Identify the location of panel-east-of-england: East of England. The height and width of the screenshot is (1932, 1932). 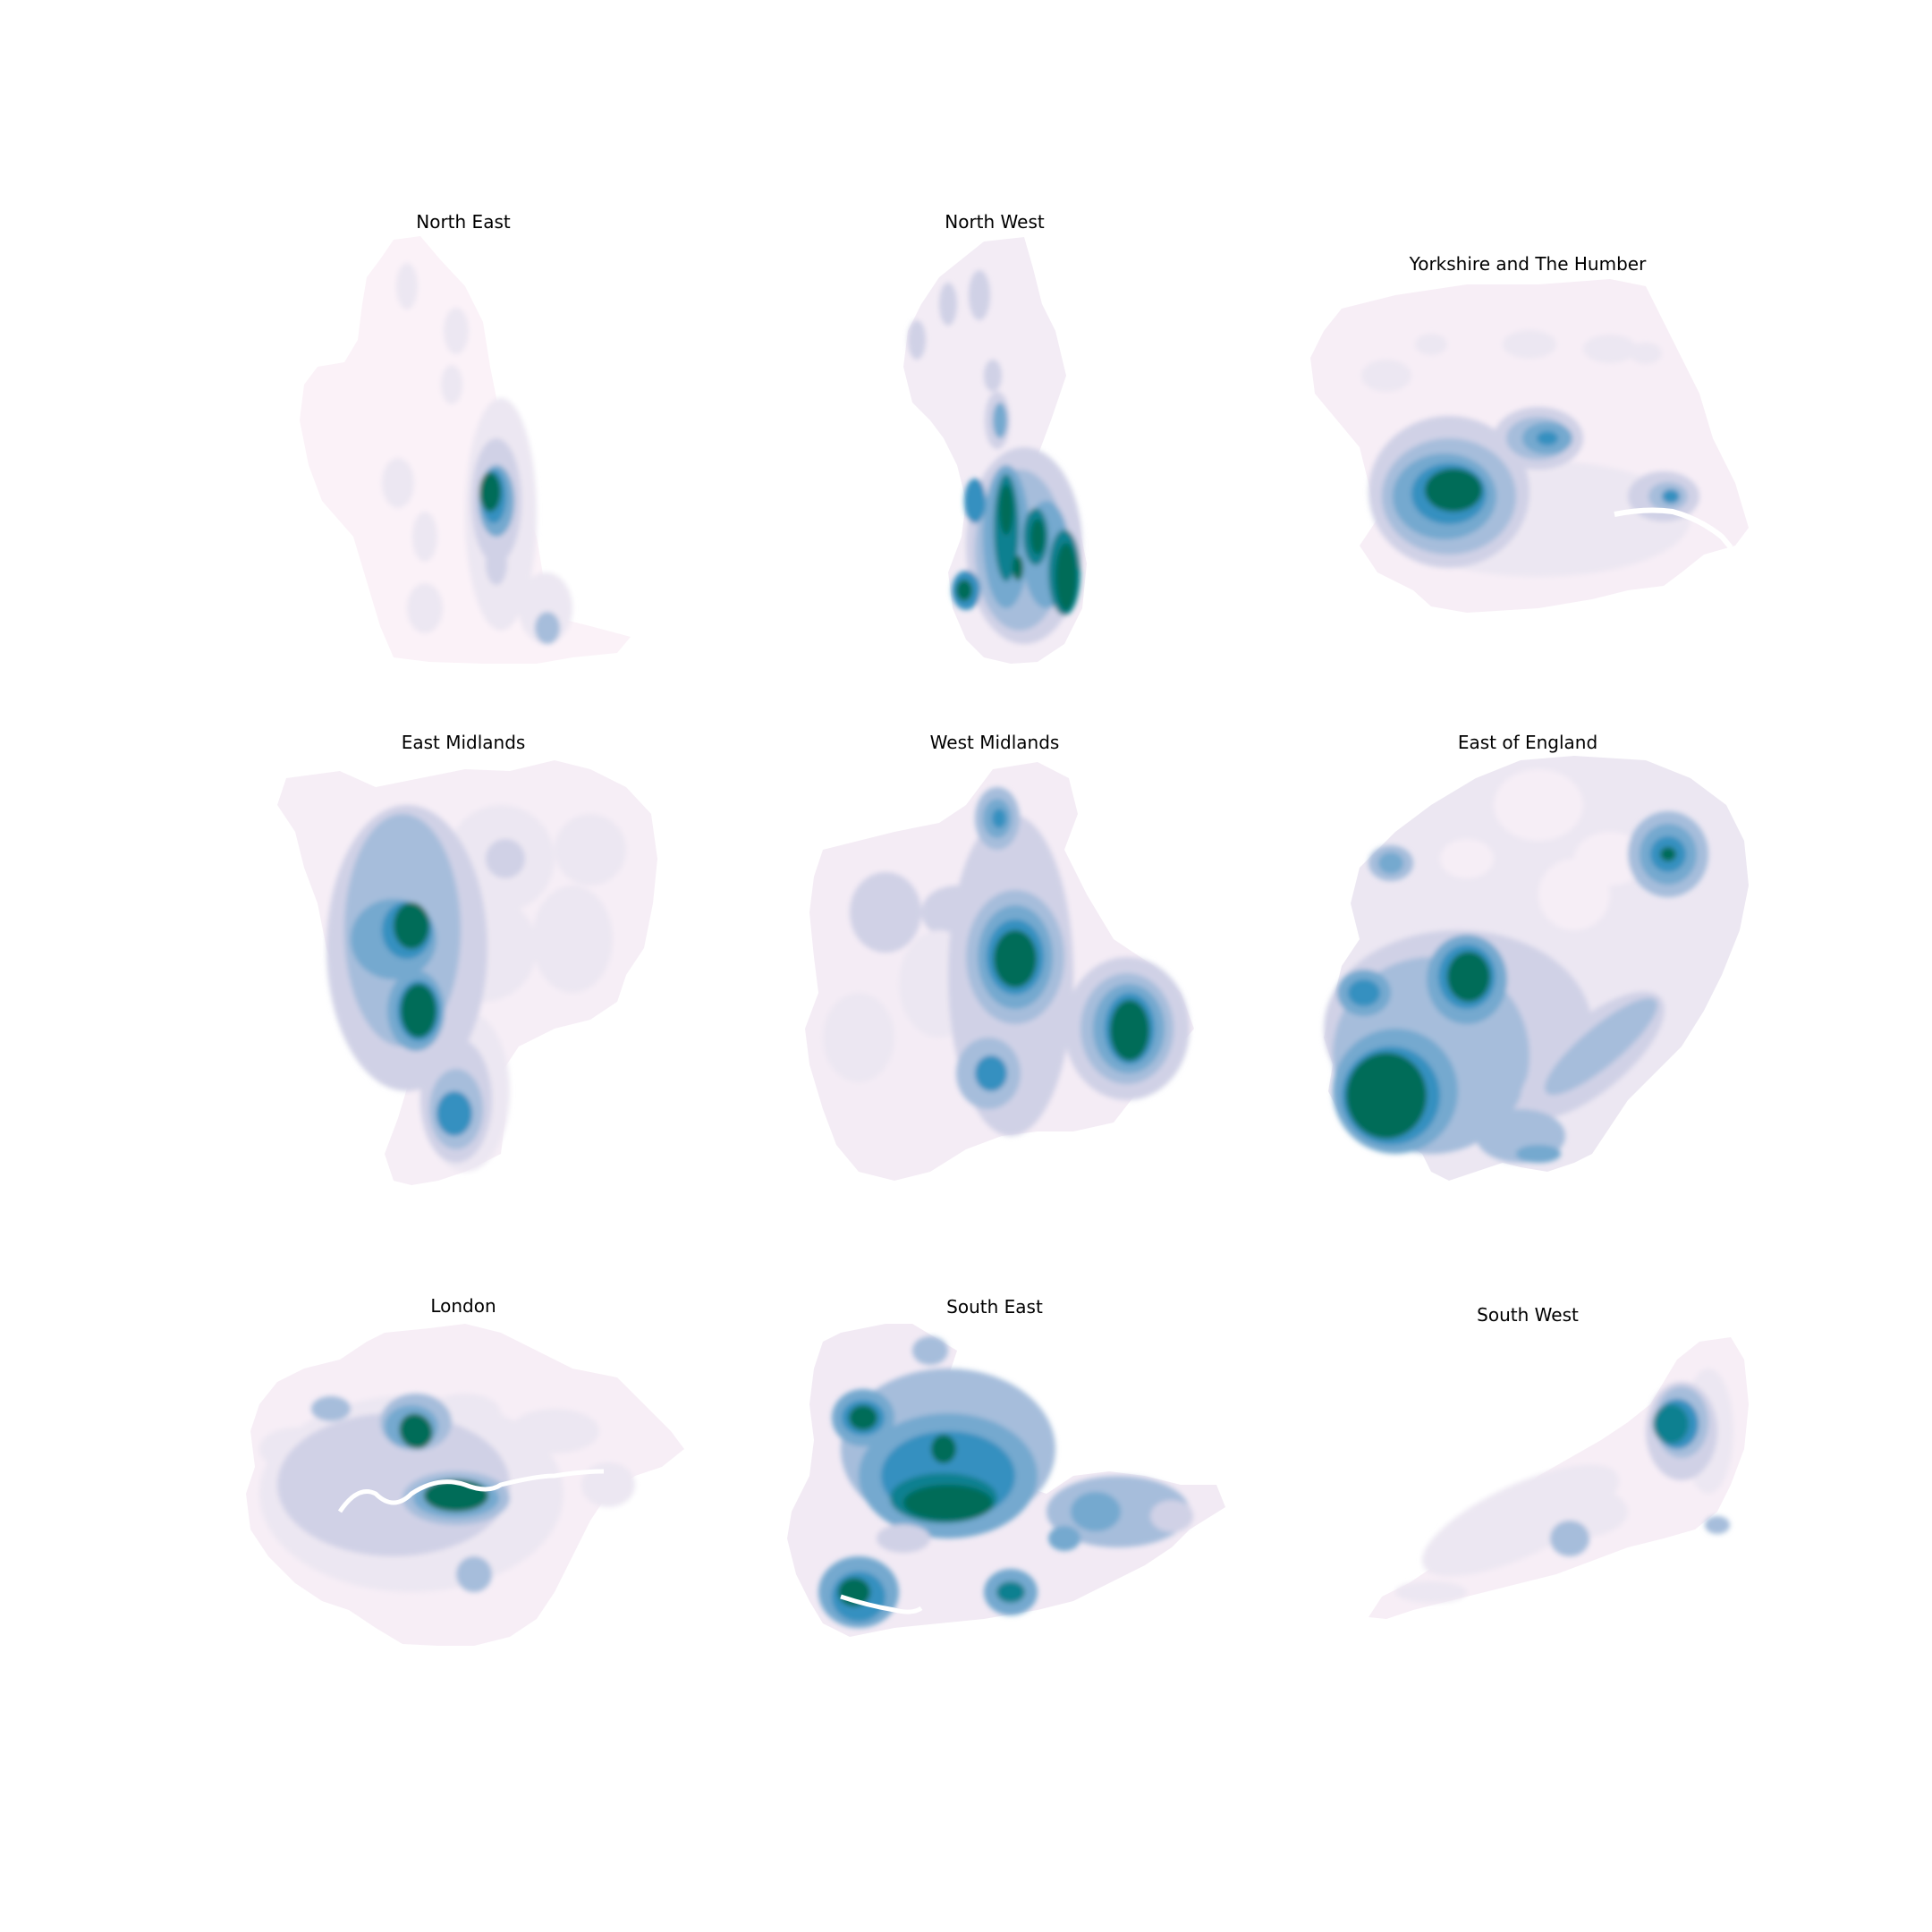
(1536, 956).